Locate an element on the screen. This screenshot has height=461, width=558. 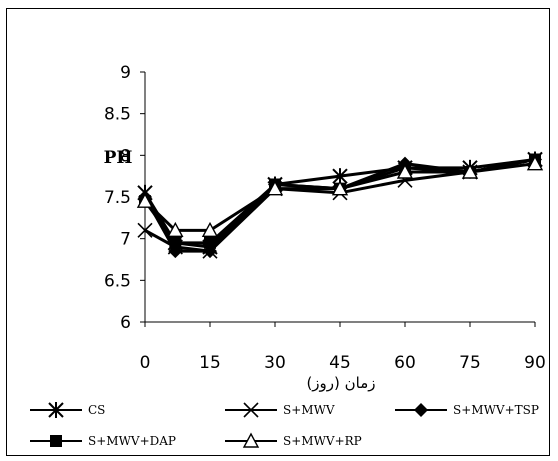
legend-label: CS is located at coordinates (96, 410).